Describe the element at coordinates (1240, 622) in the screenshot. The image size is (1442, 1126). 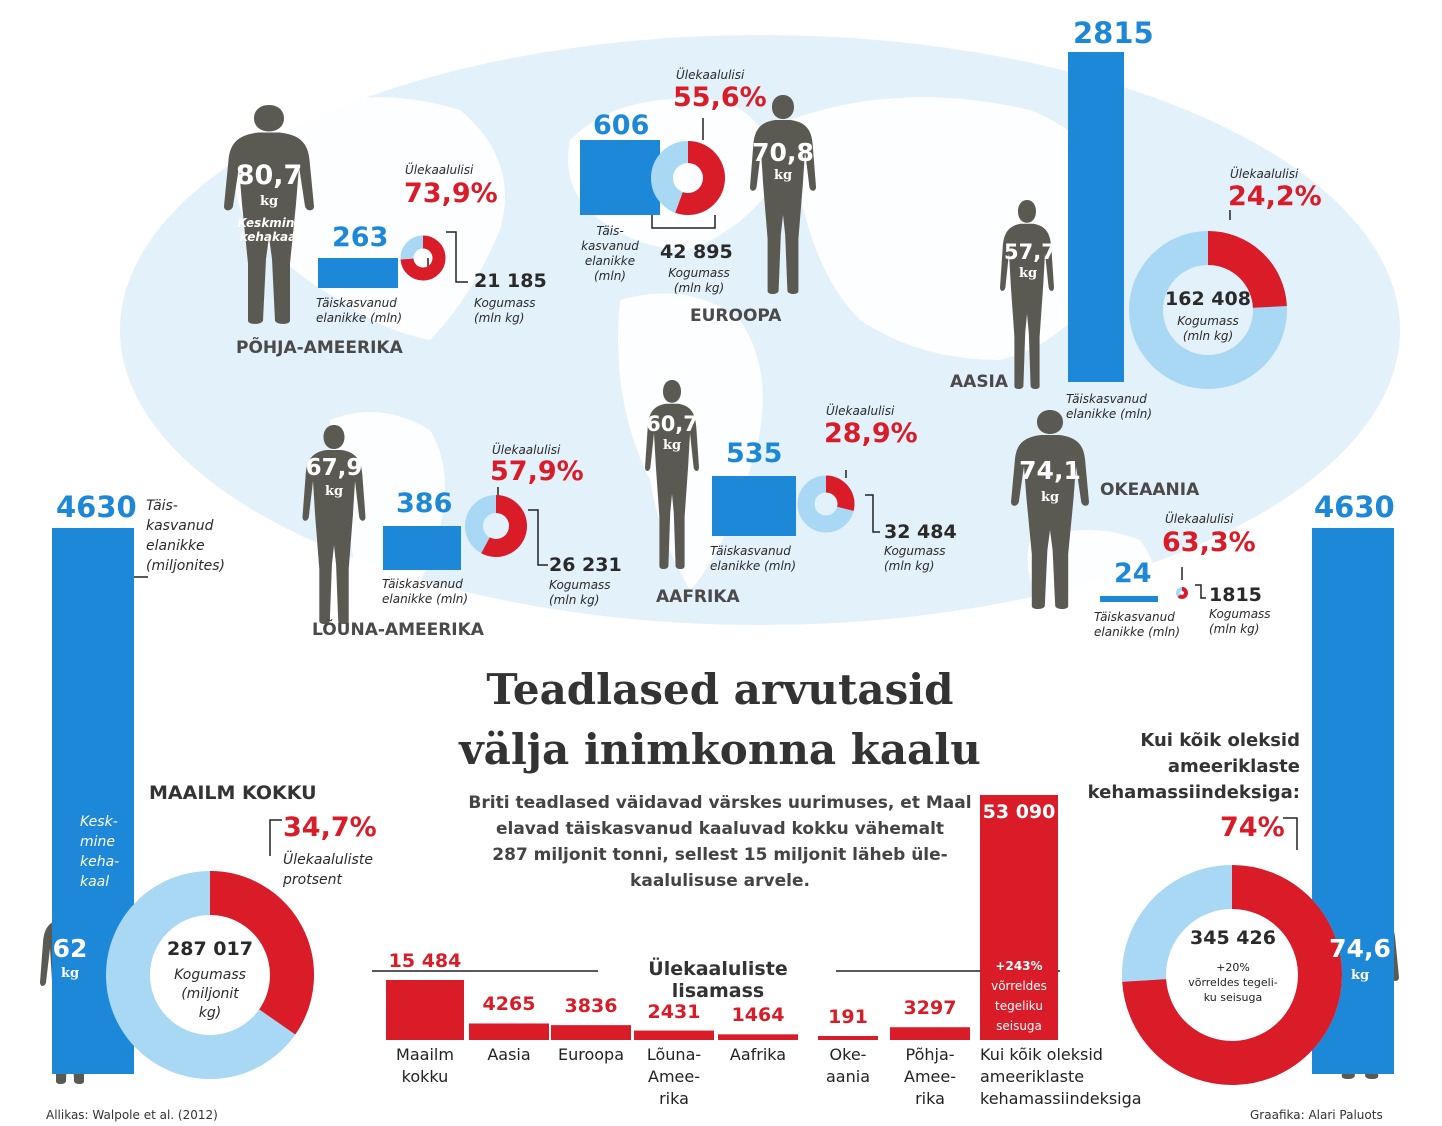
I see `mass-label-oc: Kogumass (mln kg)` at that location.